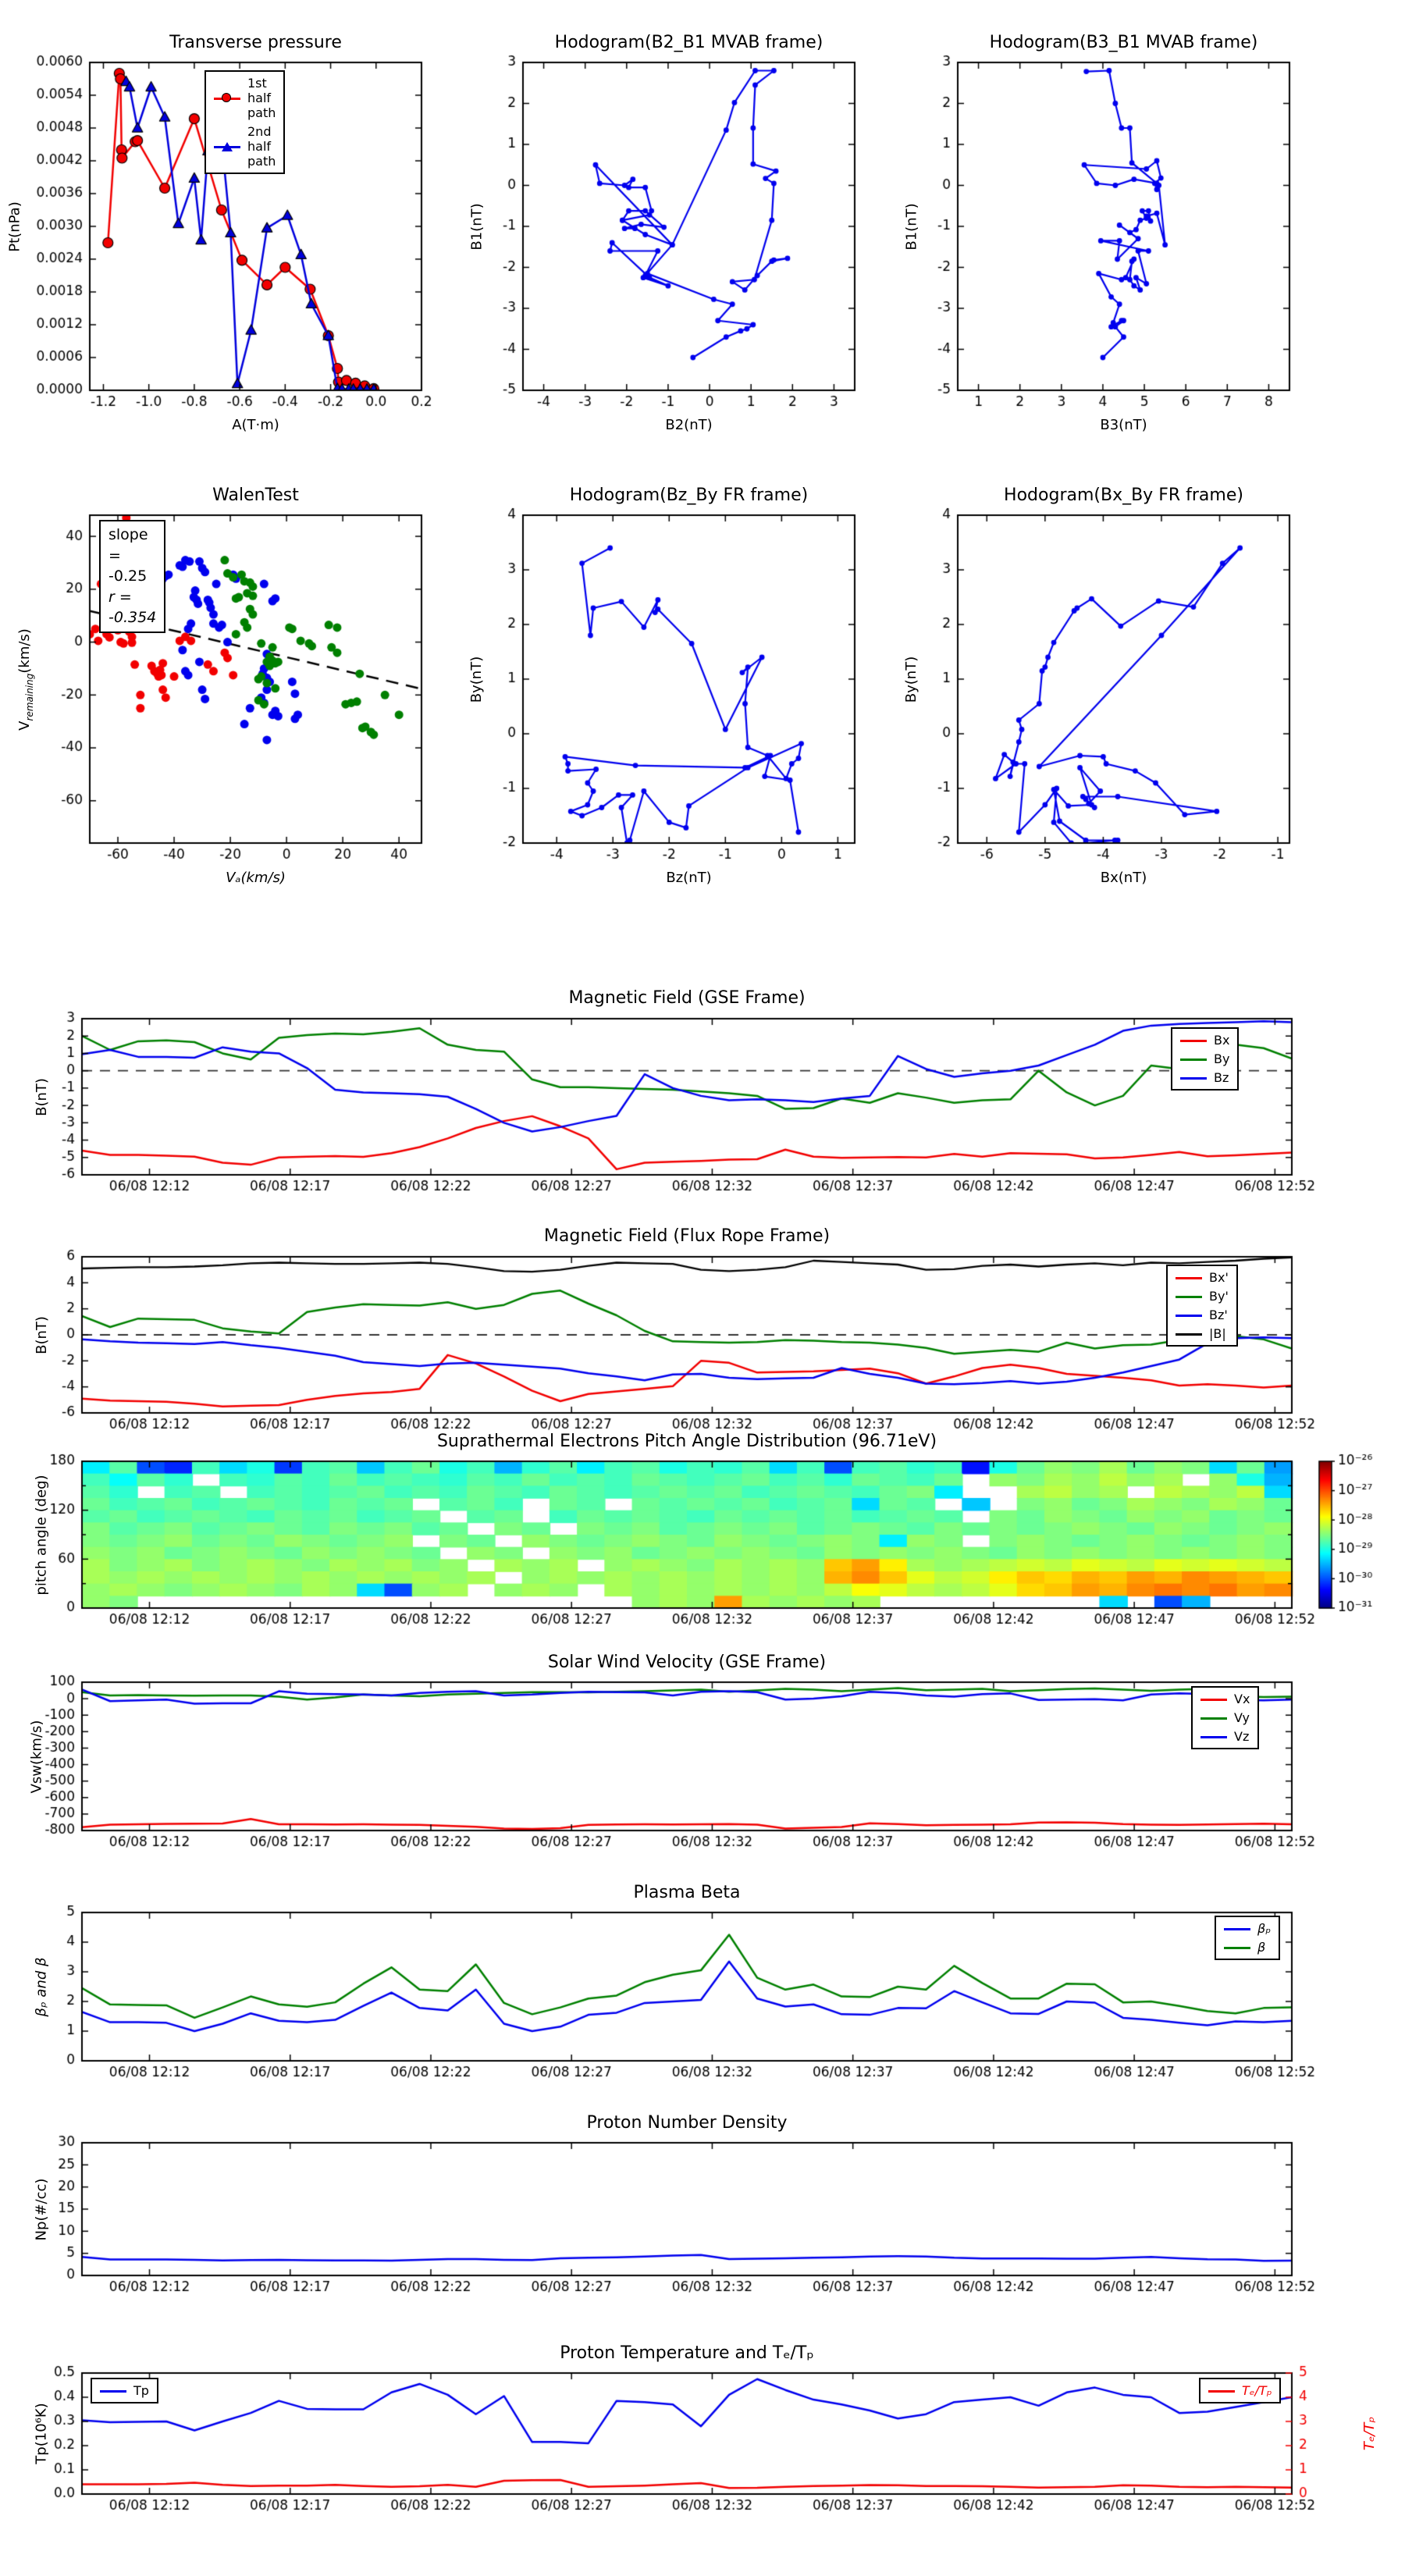  I want to click on y-axis-label: Vsw(km/s), so click(36, 1757).